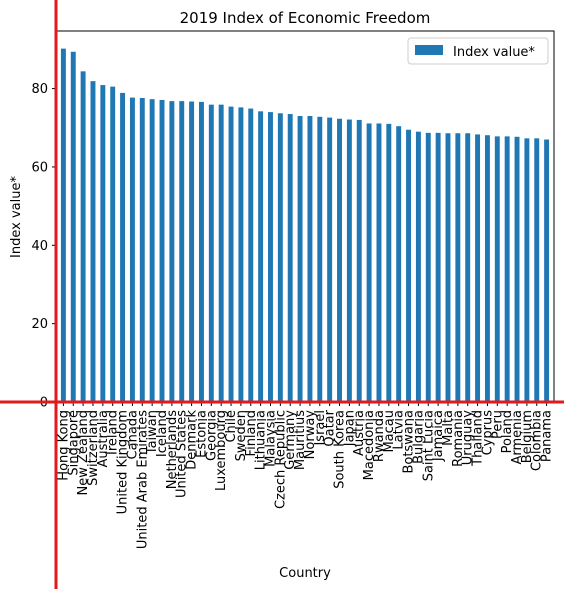 The width and height of the screenshot is (564, 589). What do you see at coordinates (494, 52) in the screenshot?
I see `legend-label: Index value*` at bounding box center [494, 52].